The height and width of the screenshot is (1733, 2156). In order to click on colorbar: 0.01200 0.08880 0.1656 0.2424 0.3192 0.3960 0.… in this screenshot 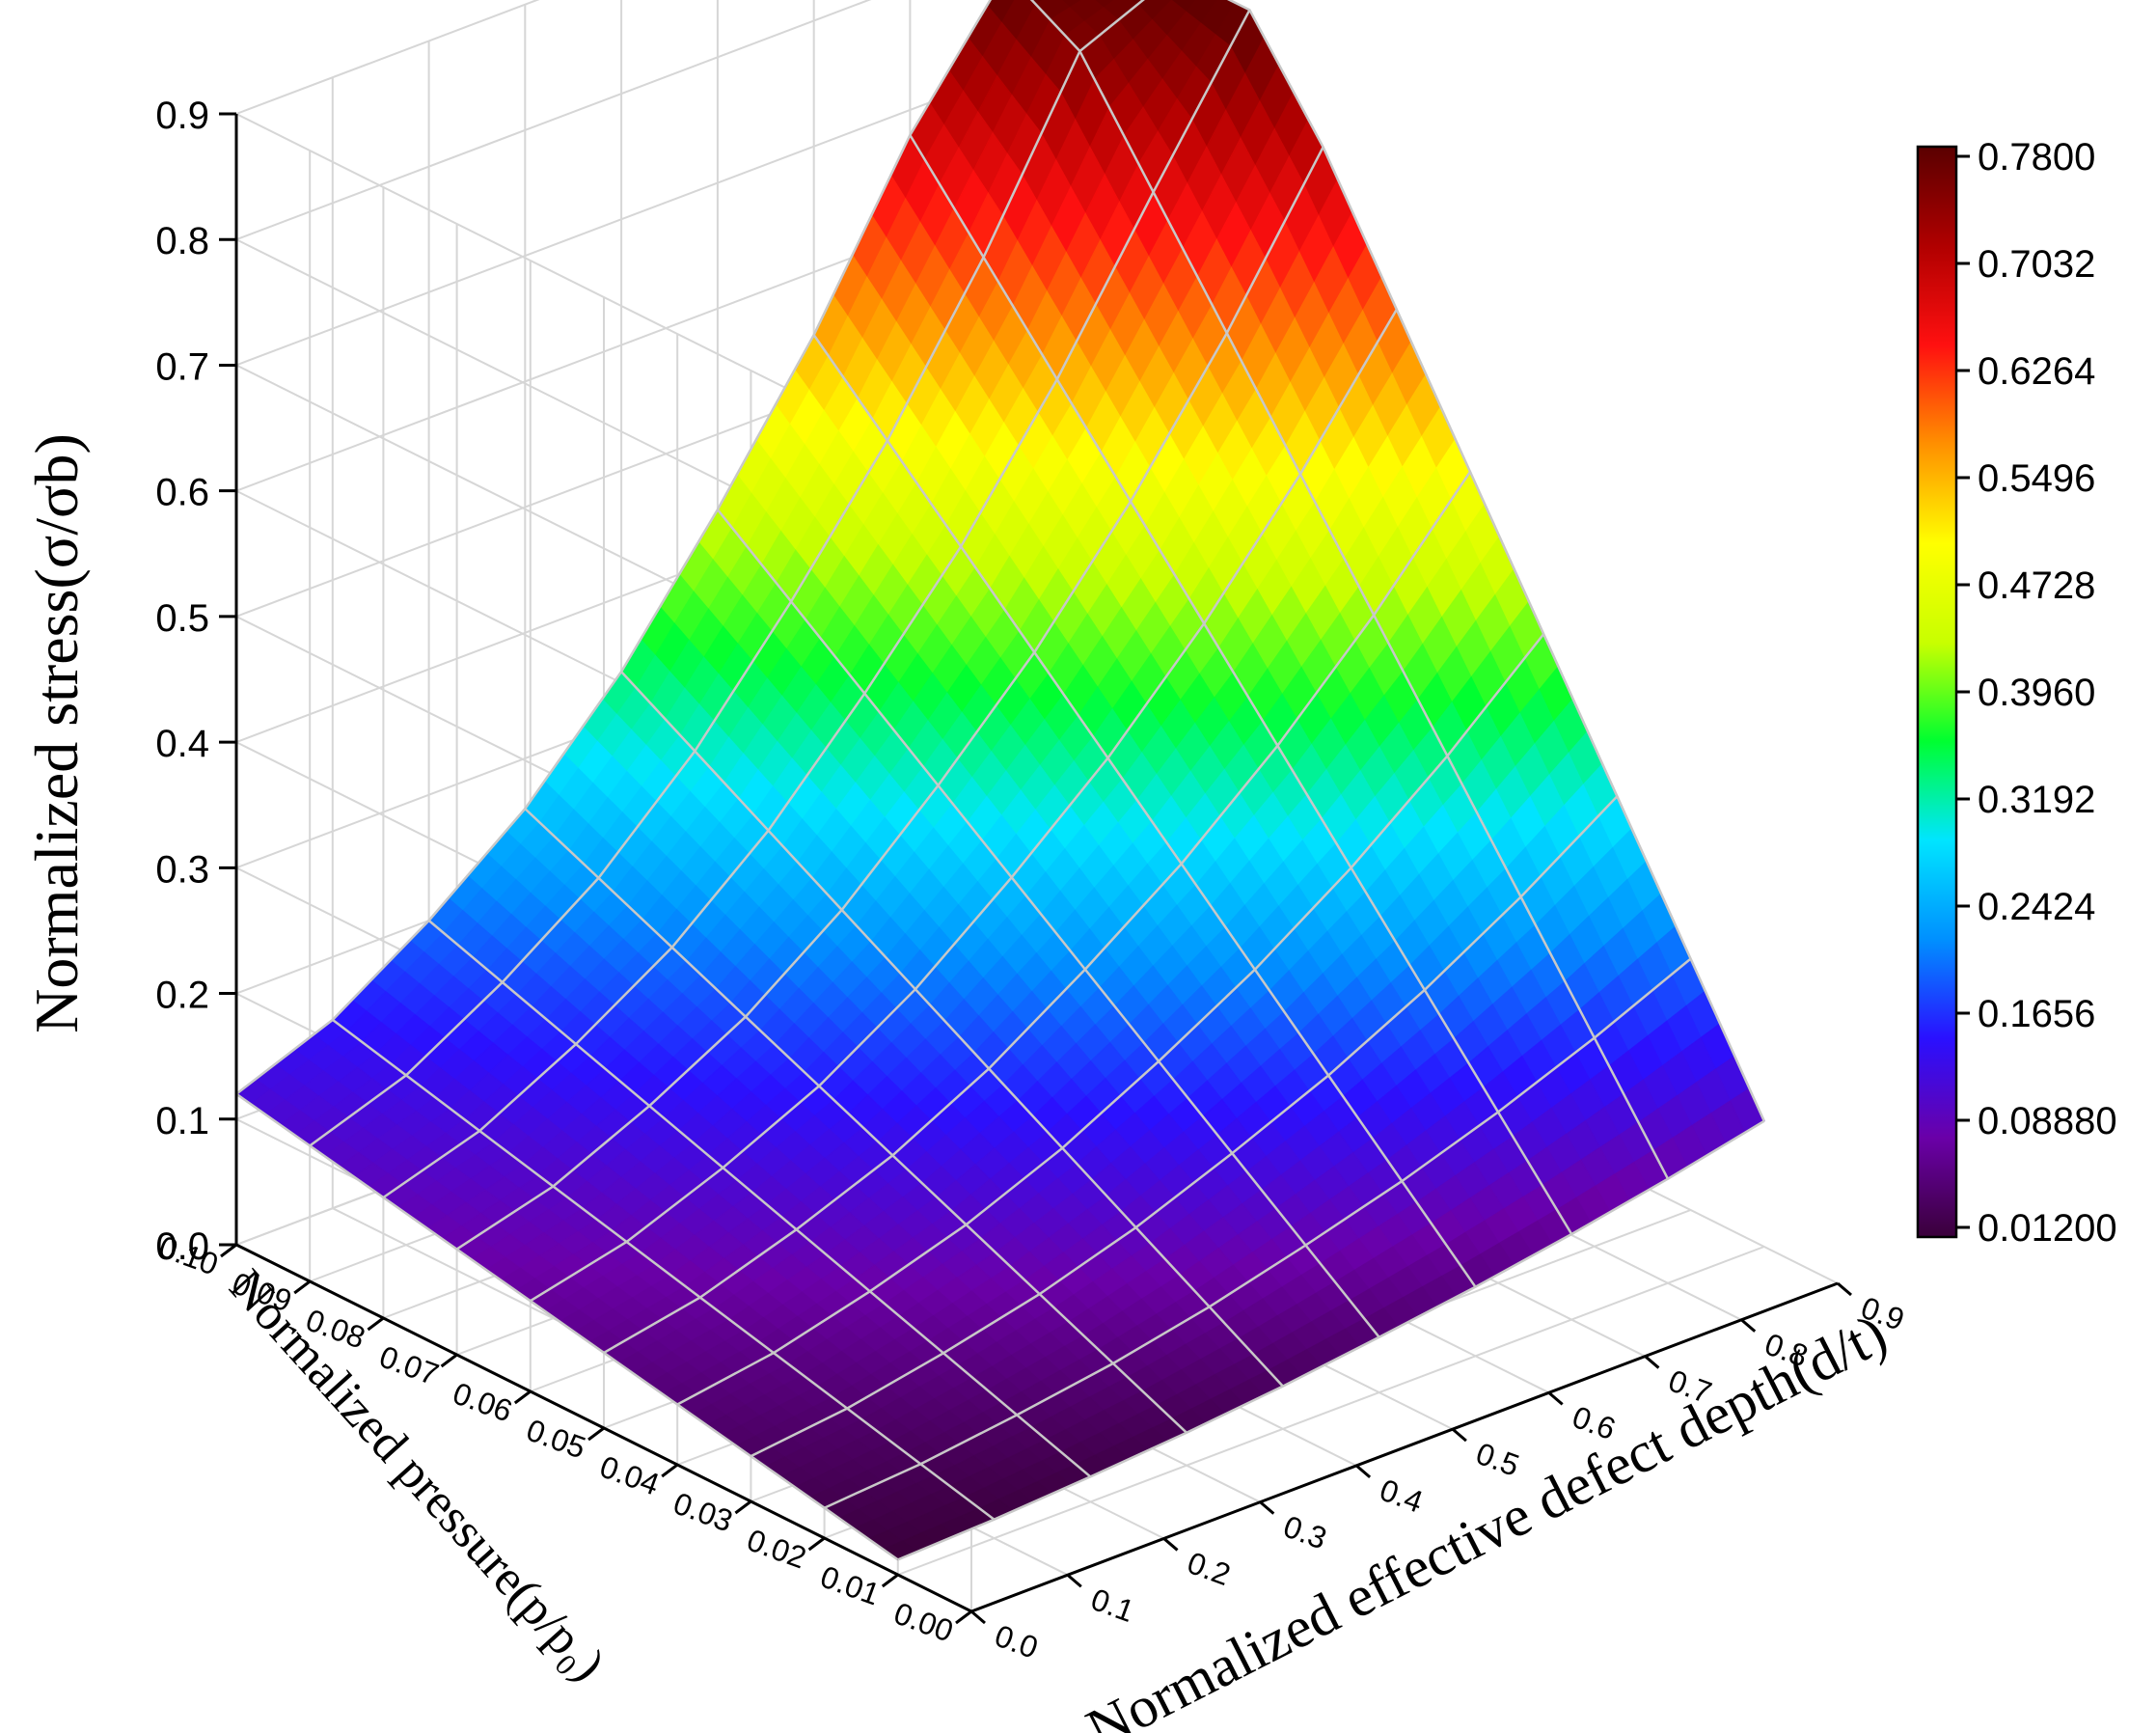, I will do `click(2016, 693)`.